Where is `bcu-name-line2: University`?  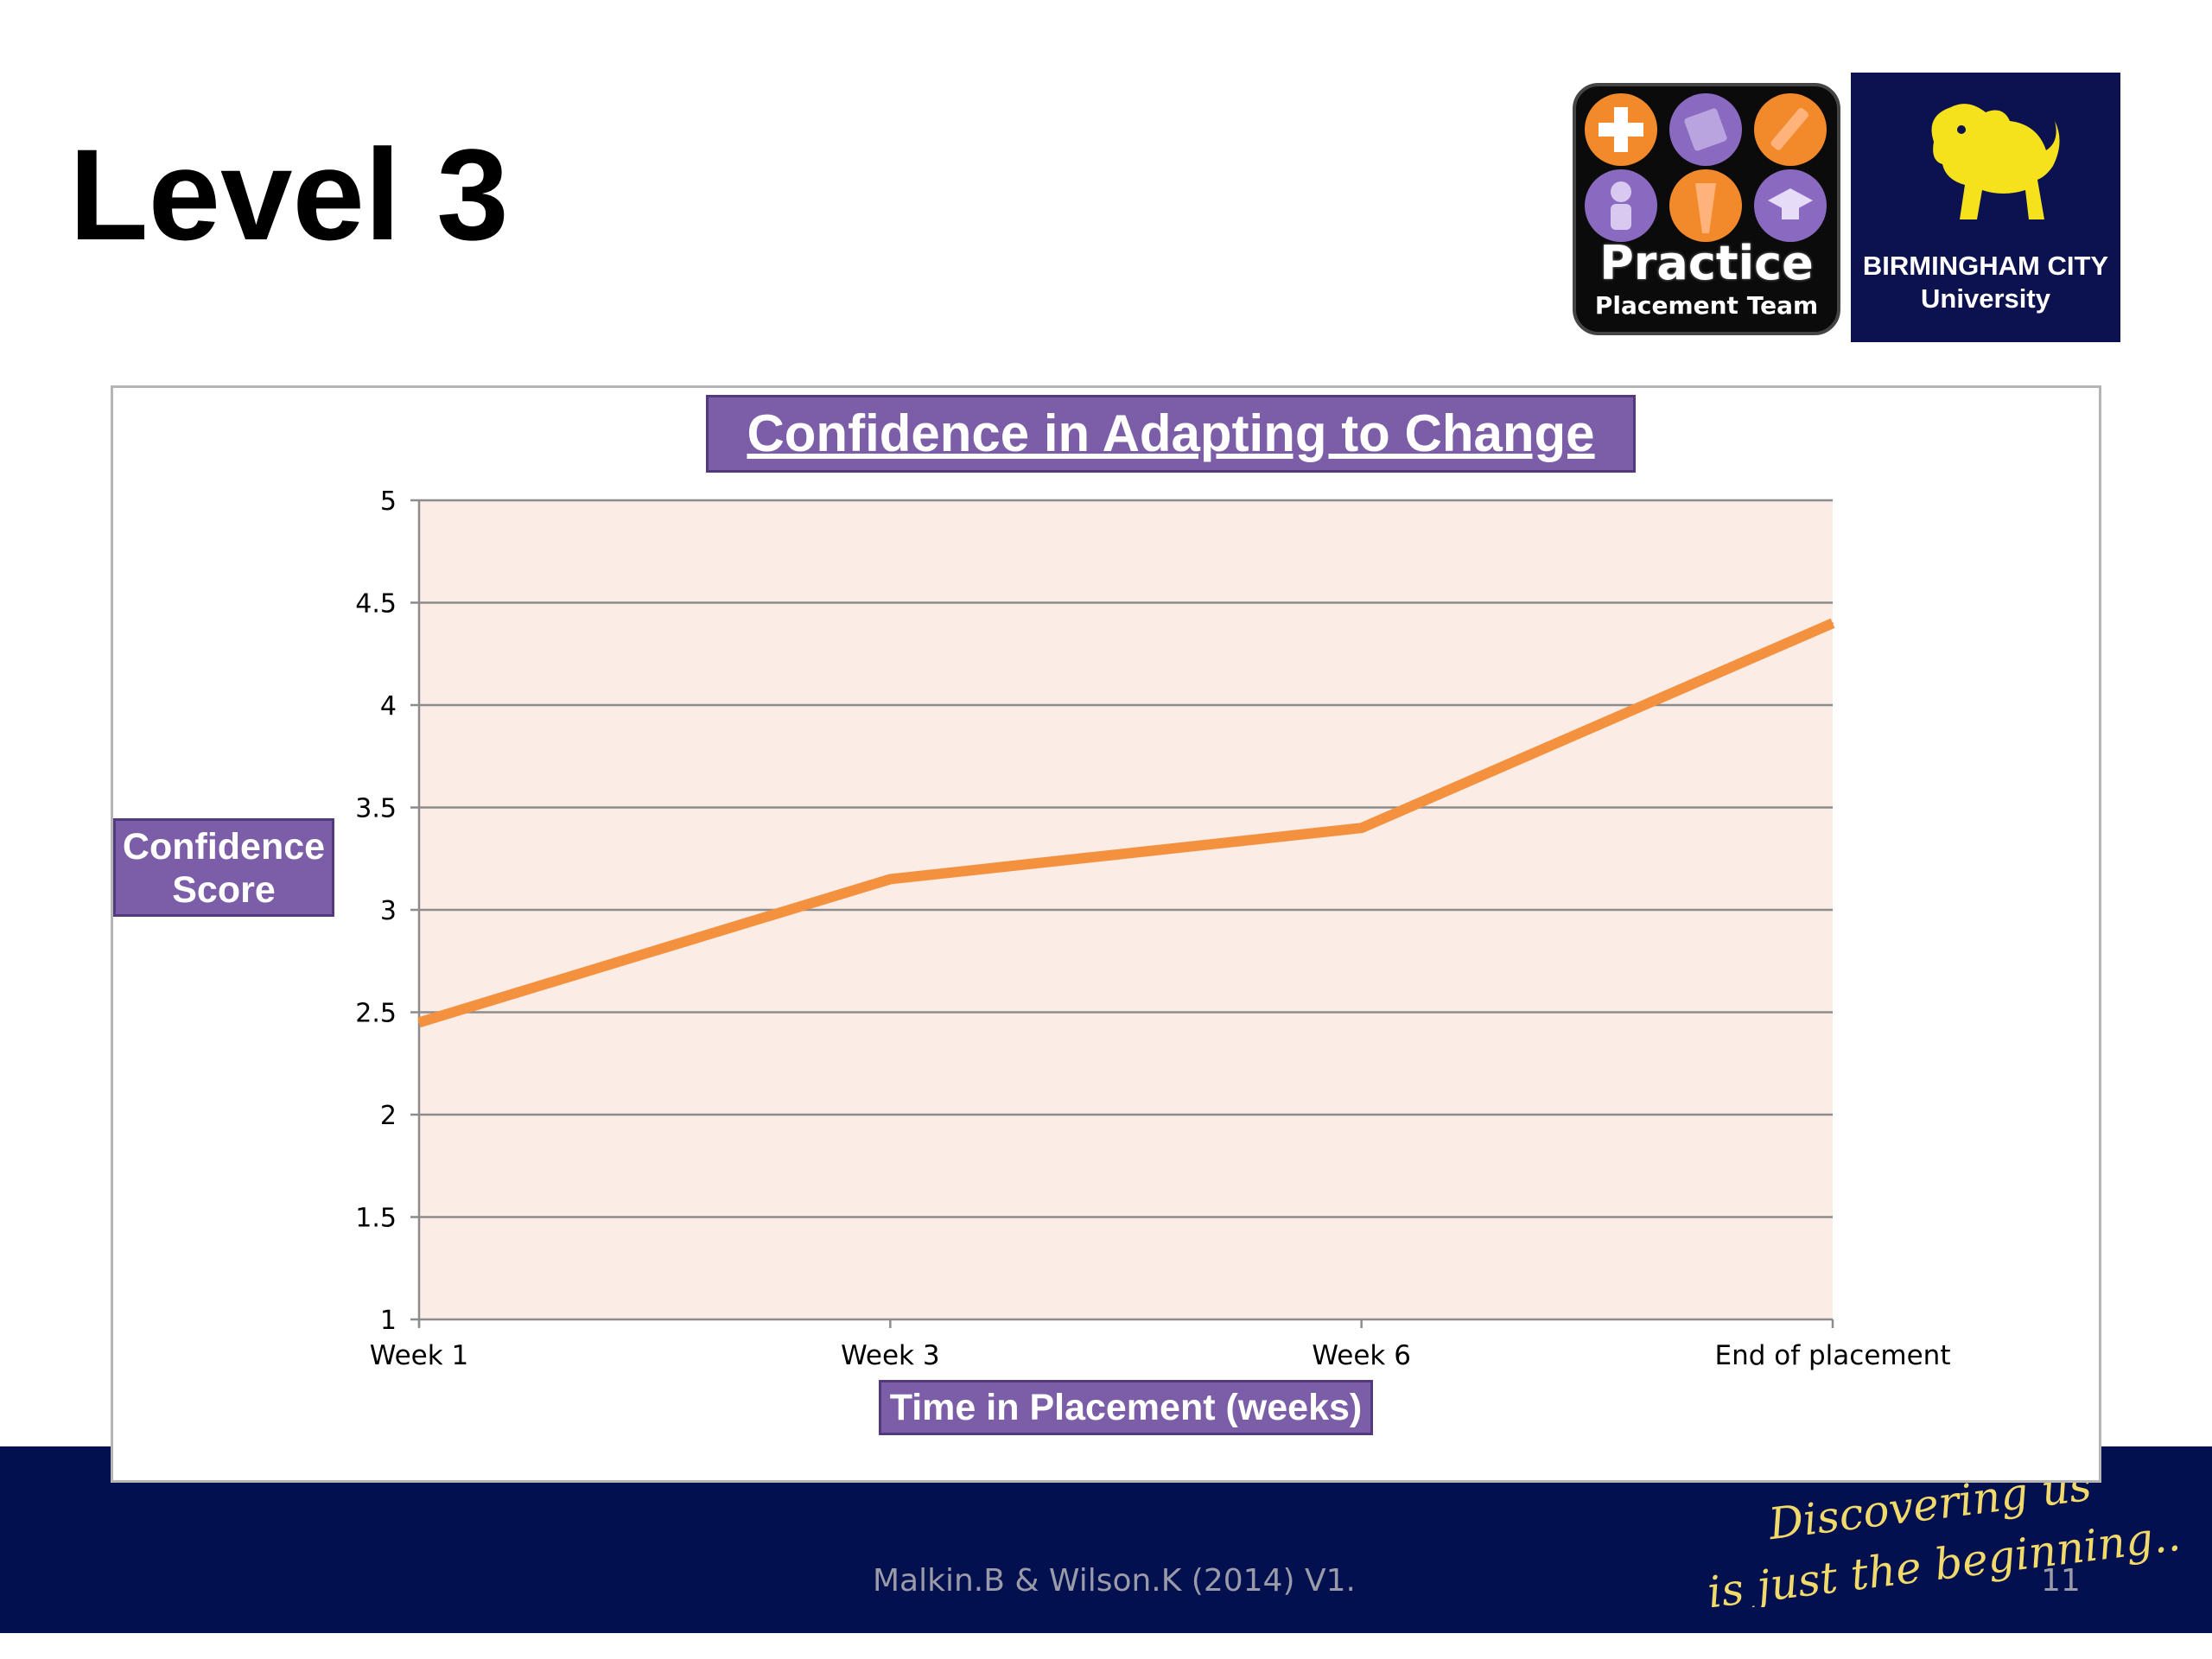
bcu-name-line2: University is located at coordinates (1985, 298).